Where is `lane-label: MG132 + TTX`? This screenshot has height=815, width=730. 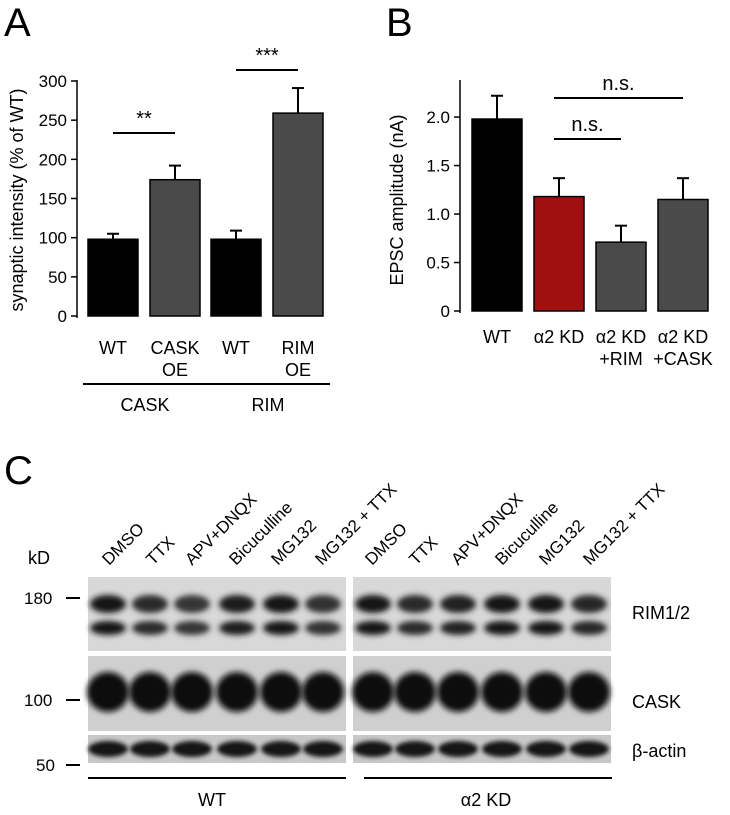 lane-label: MG132 + TTX is located at coordinates (623, 524).